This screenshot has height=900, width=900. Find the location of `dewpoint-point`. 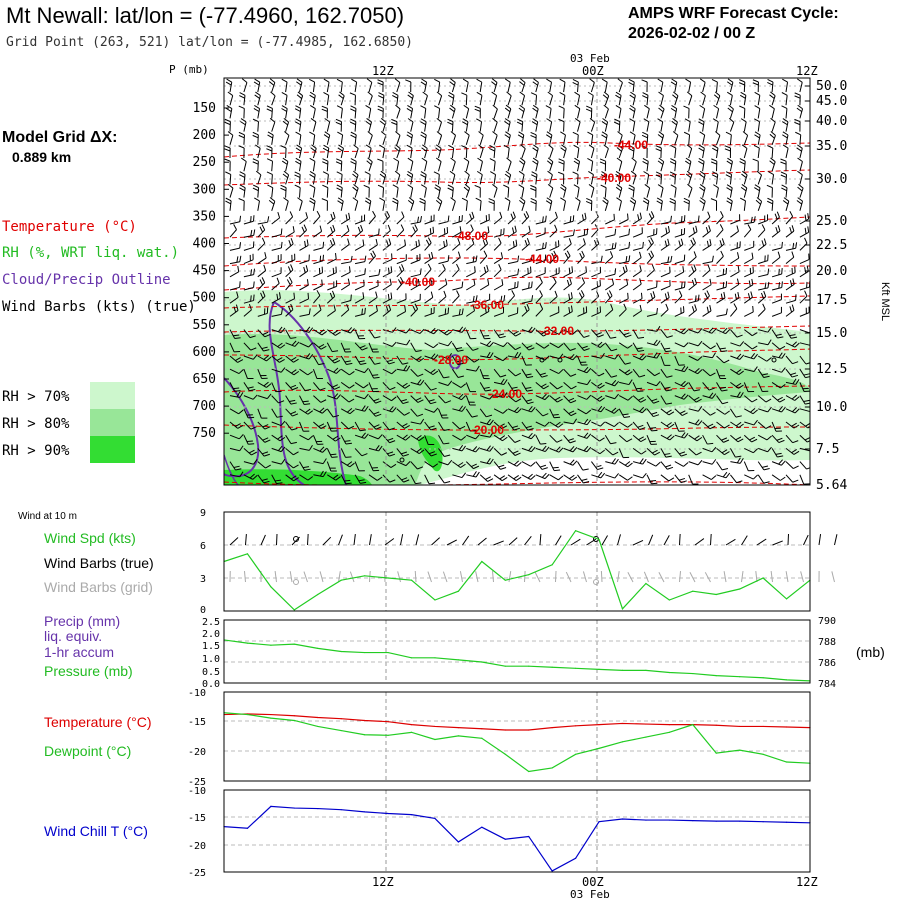

dewpoint-point is located at coordinates (529, 771).